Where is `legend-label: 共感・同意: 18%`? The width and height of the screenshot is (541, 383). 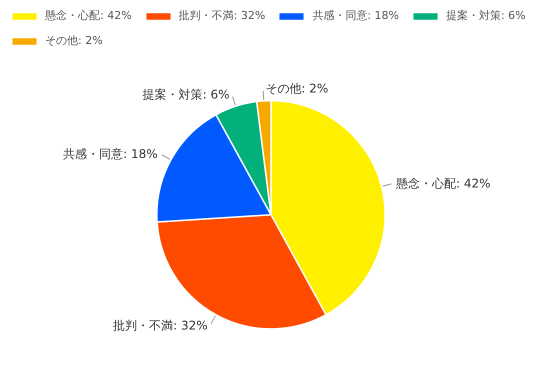 legend-label: 共感・同意: 18% is located at coordinates (355, 15).